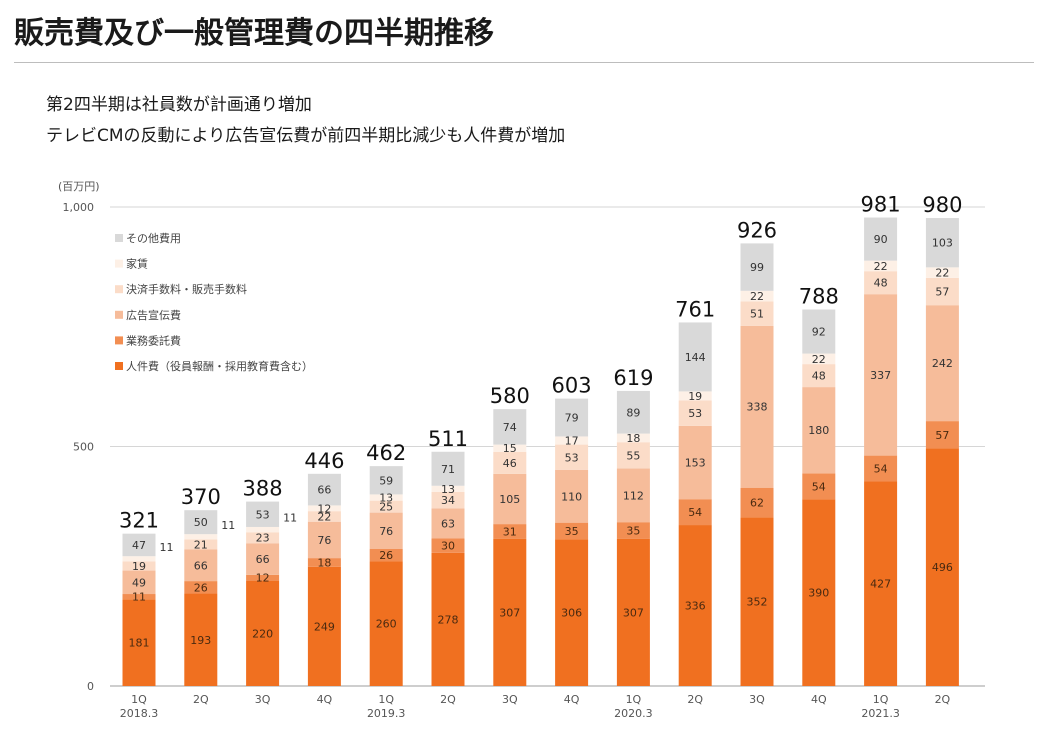 The width and height of the screenshot is (1048, 732). I want to click on data-label: 112, so click(633, 495).